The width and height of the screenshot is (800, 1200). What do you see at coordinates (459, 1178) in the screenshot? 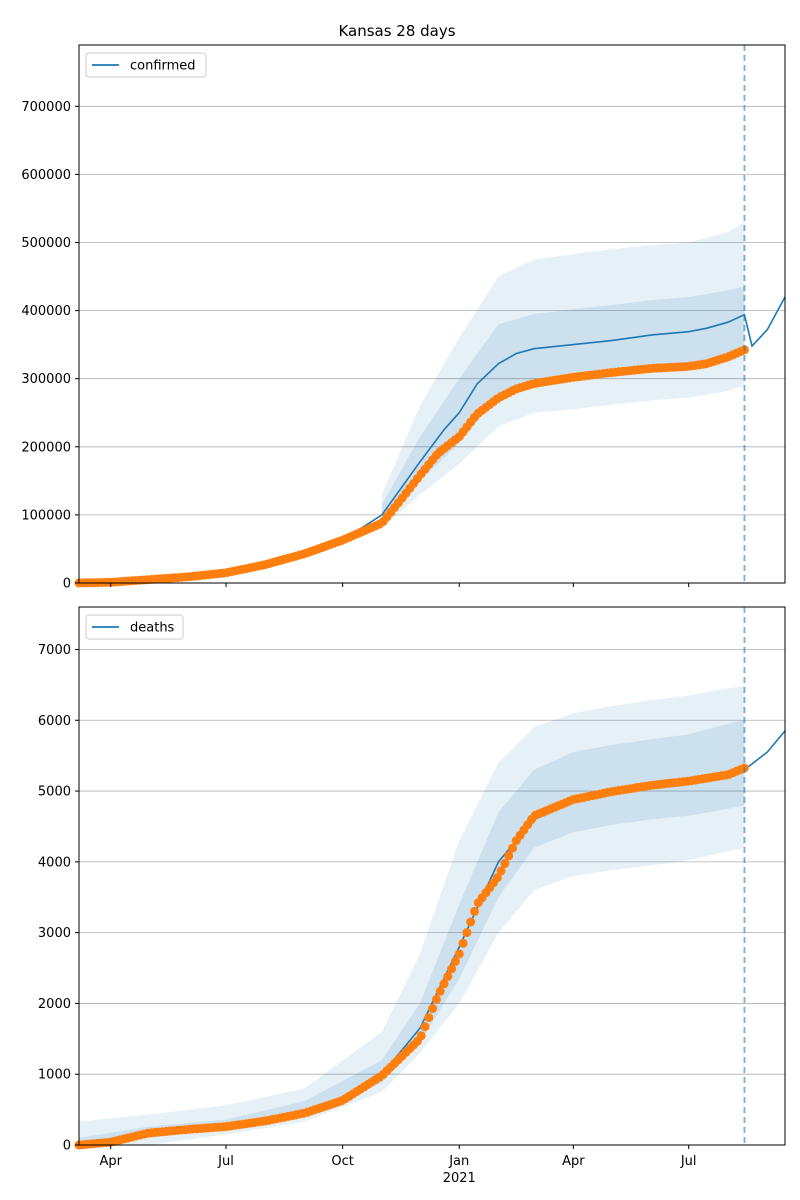
I see `x-year-label: 2021` at bounding box center [459, 1178].